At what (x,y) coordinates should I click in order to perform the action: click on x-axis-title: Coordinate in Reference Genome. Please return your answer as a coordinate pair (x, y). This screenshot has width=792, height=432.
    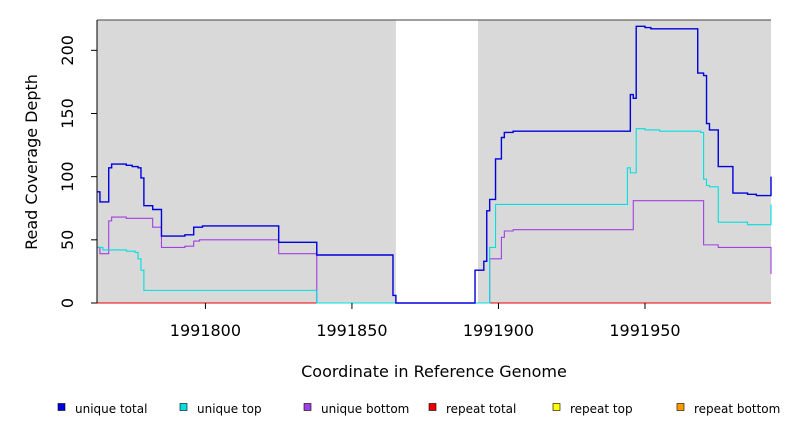
    Looking at the image, I should click on (434, 371).